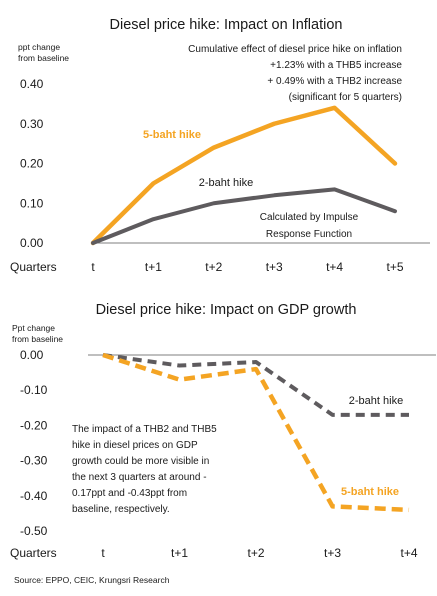 The height and width of the screenshot is (596, 437). Describe the element at coordinates (34, 496) in the screenshot. I see `gdp-y-tick-label: -0.40` at that location.